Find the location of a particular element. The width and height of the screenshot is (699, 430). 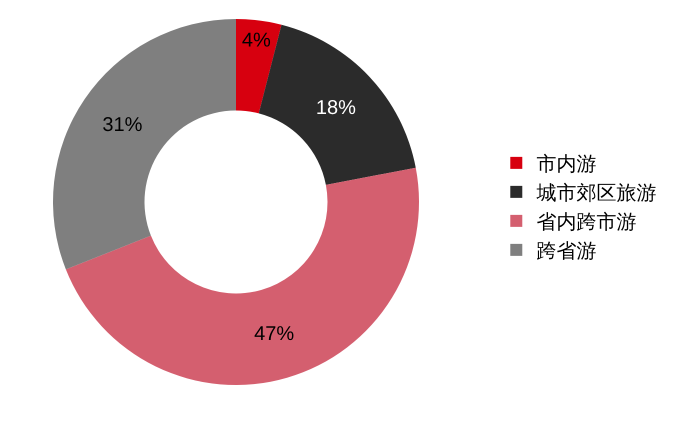

legend-label: 省内跨市游 is located at coordinates (586, 223).